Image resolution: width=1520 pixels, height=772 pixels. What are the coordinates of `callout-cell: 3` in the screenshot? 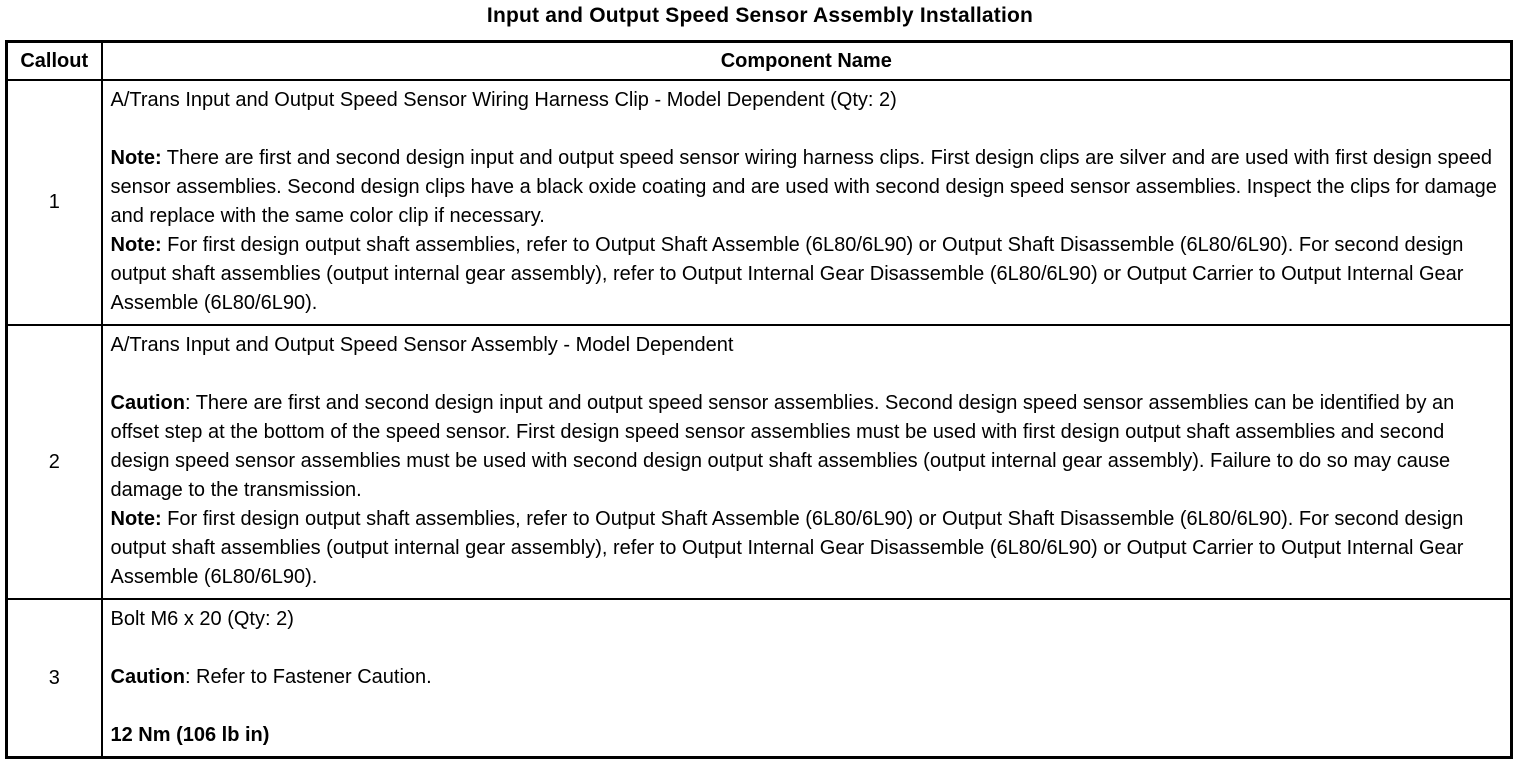 It's located at (54, 678).